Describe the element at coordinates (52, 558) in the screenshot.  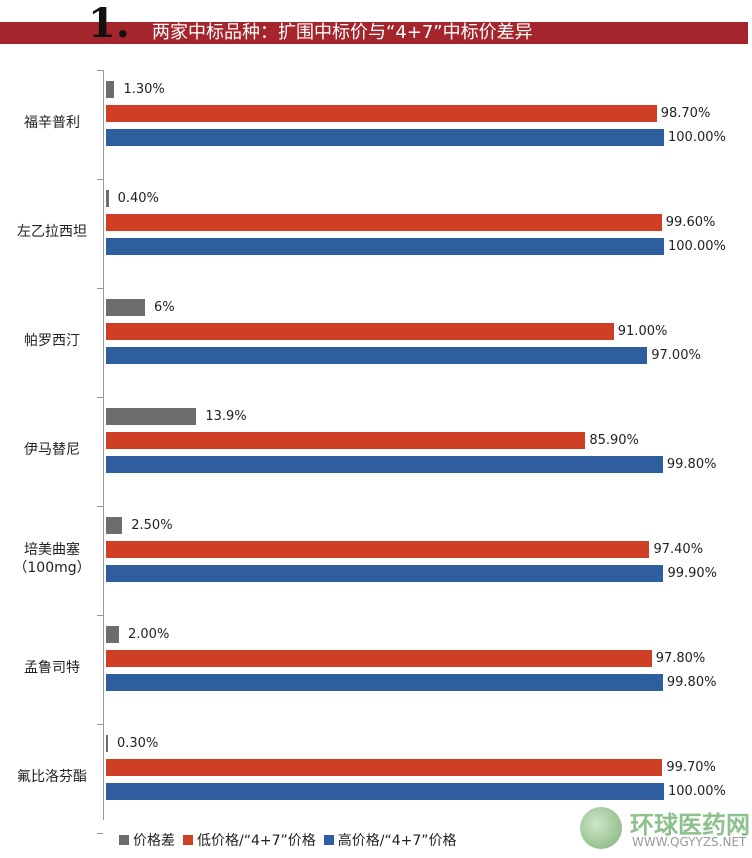
I see `category-label: 培美曲塞 （100mg）` at that location.